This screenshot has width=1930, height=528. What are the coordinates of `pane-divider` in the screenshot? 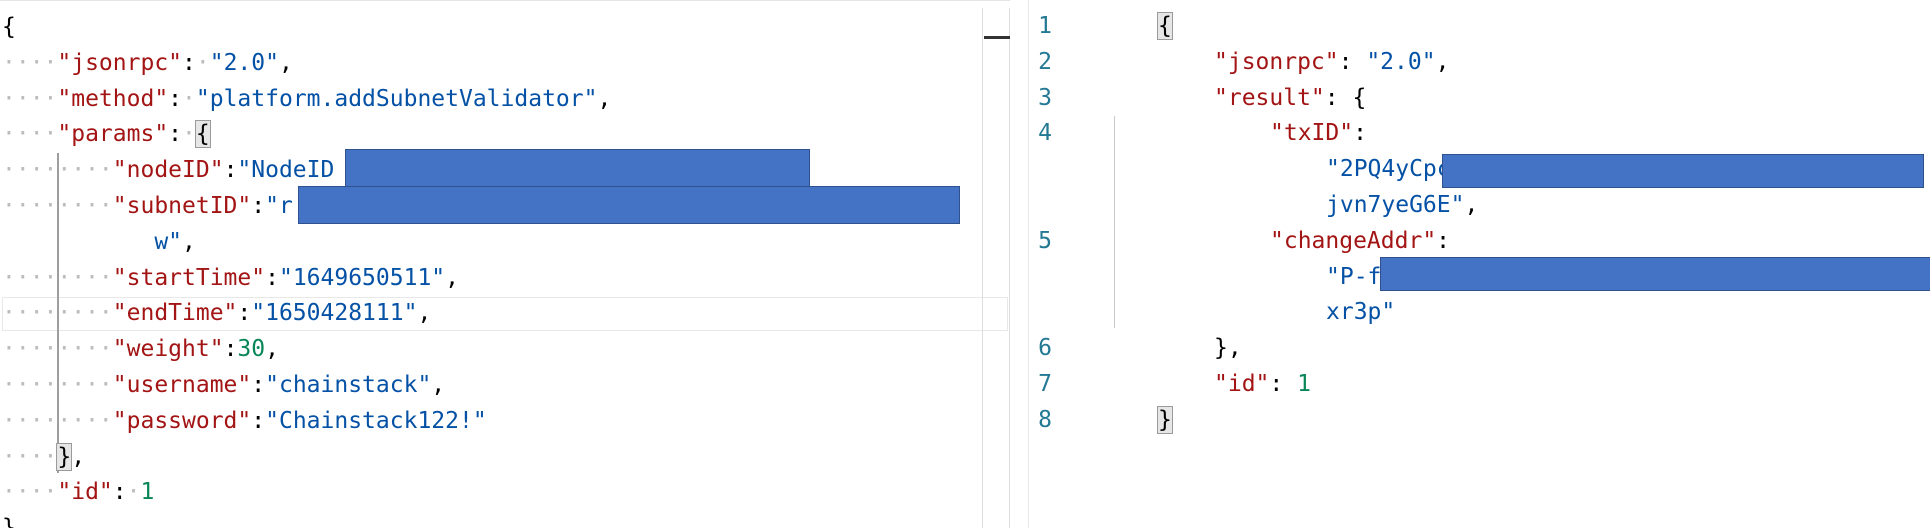 It's located at (1028, 264).